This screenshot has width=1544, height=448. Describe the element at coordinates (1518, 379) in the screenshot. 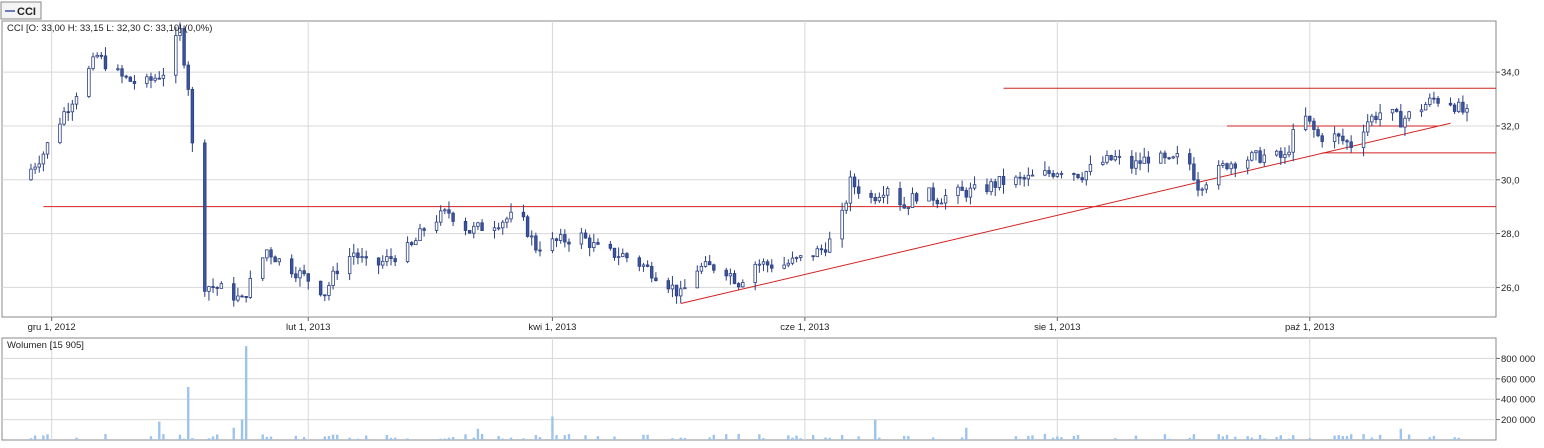

I see `volume-y-tick-label: 600 000` at that location.